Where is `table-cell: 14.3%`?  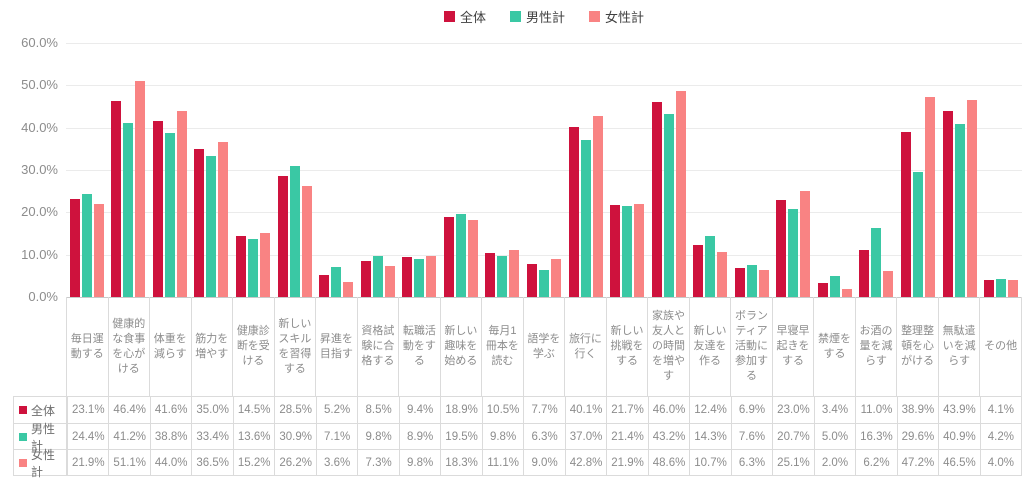
table-cell: 14.3% is located at coordinates (709, 436).